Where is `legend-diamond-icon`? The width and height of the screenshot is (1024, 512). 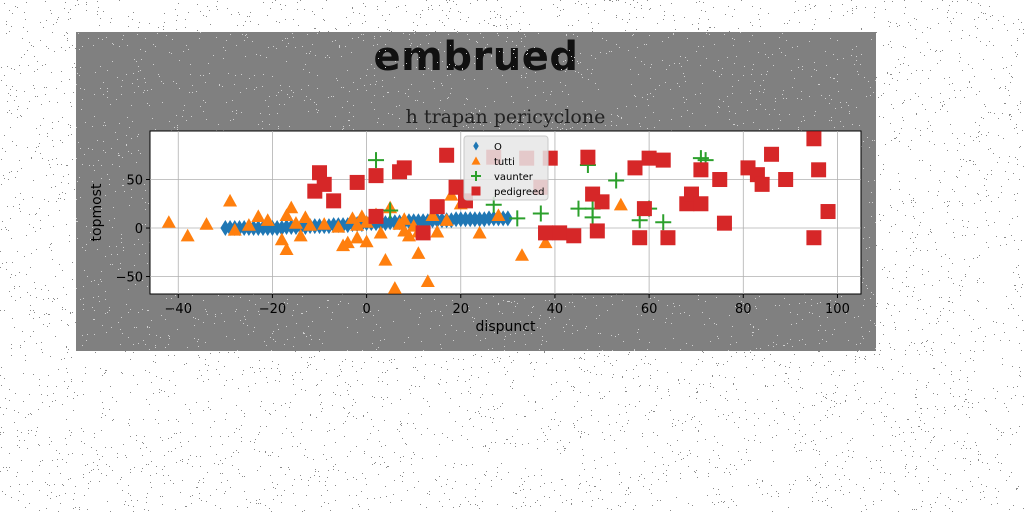 legend-diamond-icon is located at coordinates (476, 146).